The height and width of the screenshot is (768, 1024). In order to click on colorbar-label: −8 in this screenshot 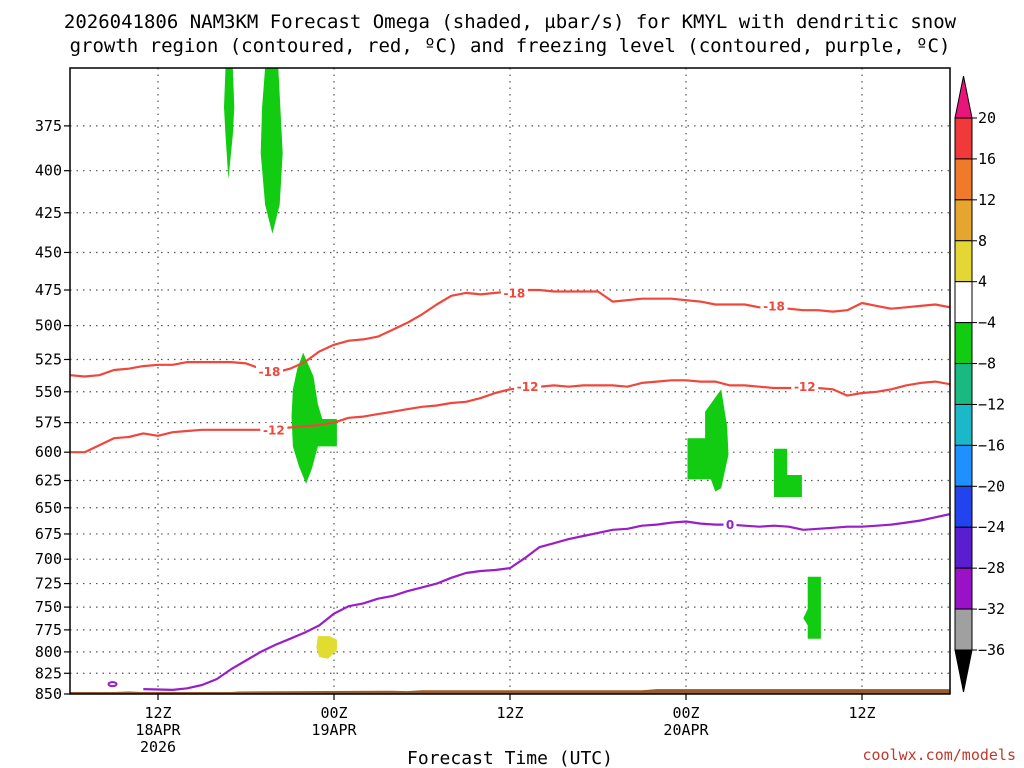, I will do `click(987, 364)`.